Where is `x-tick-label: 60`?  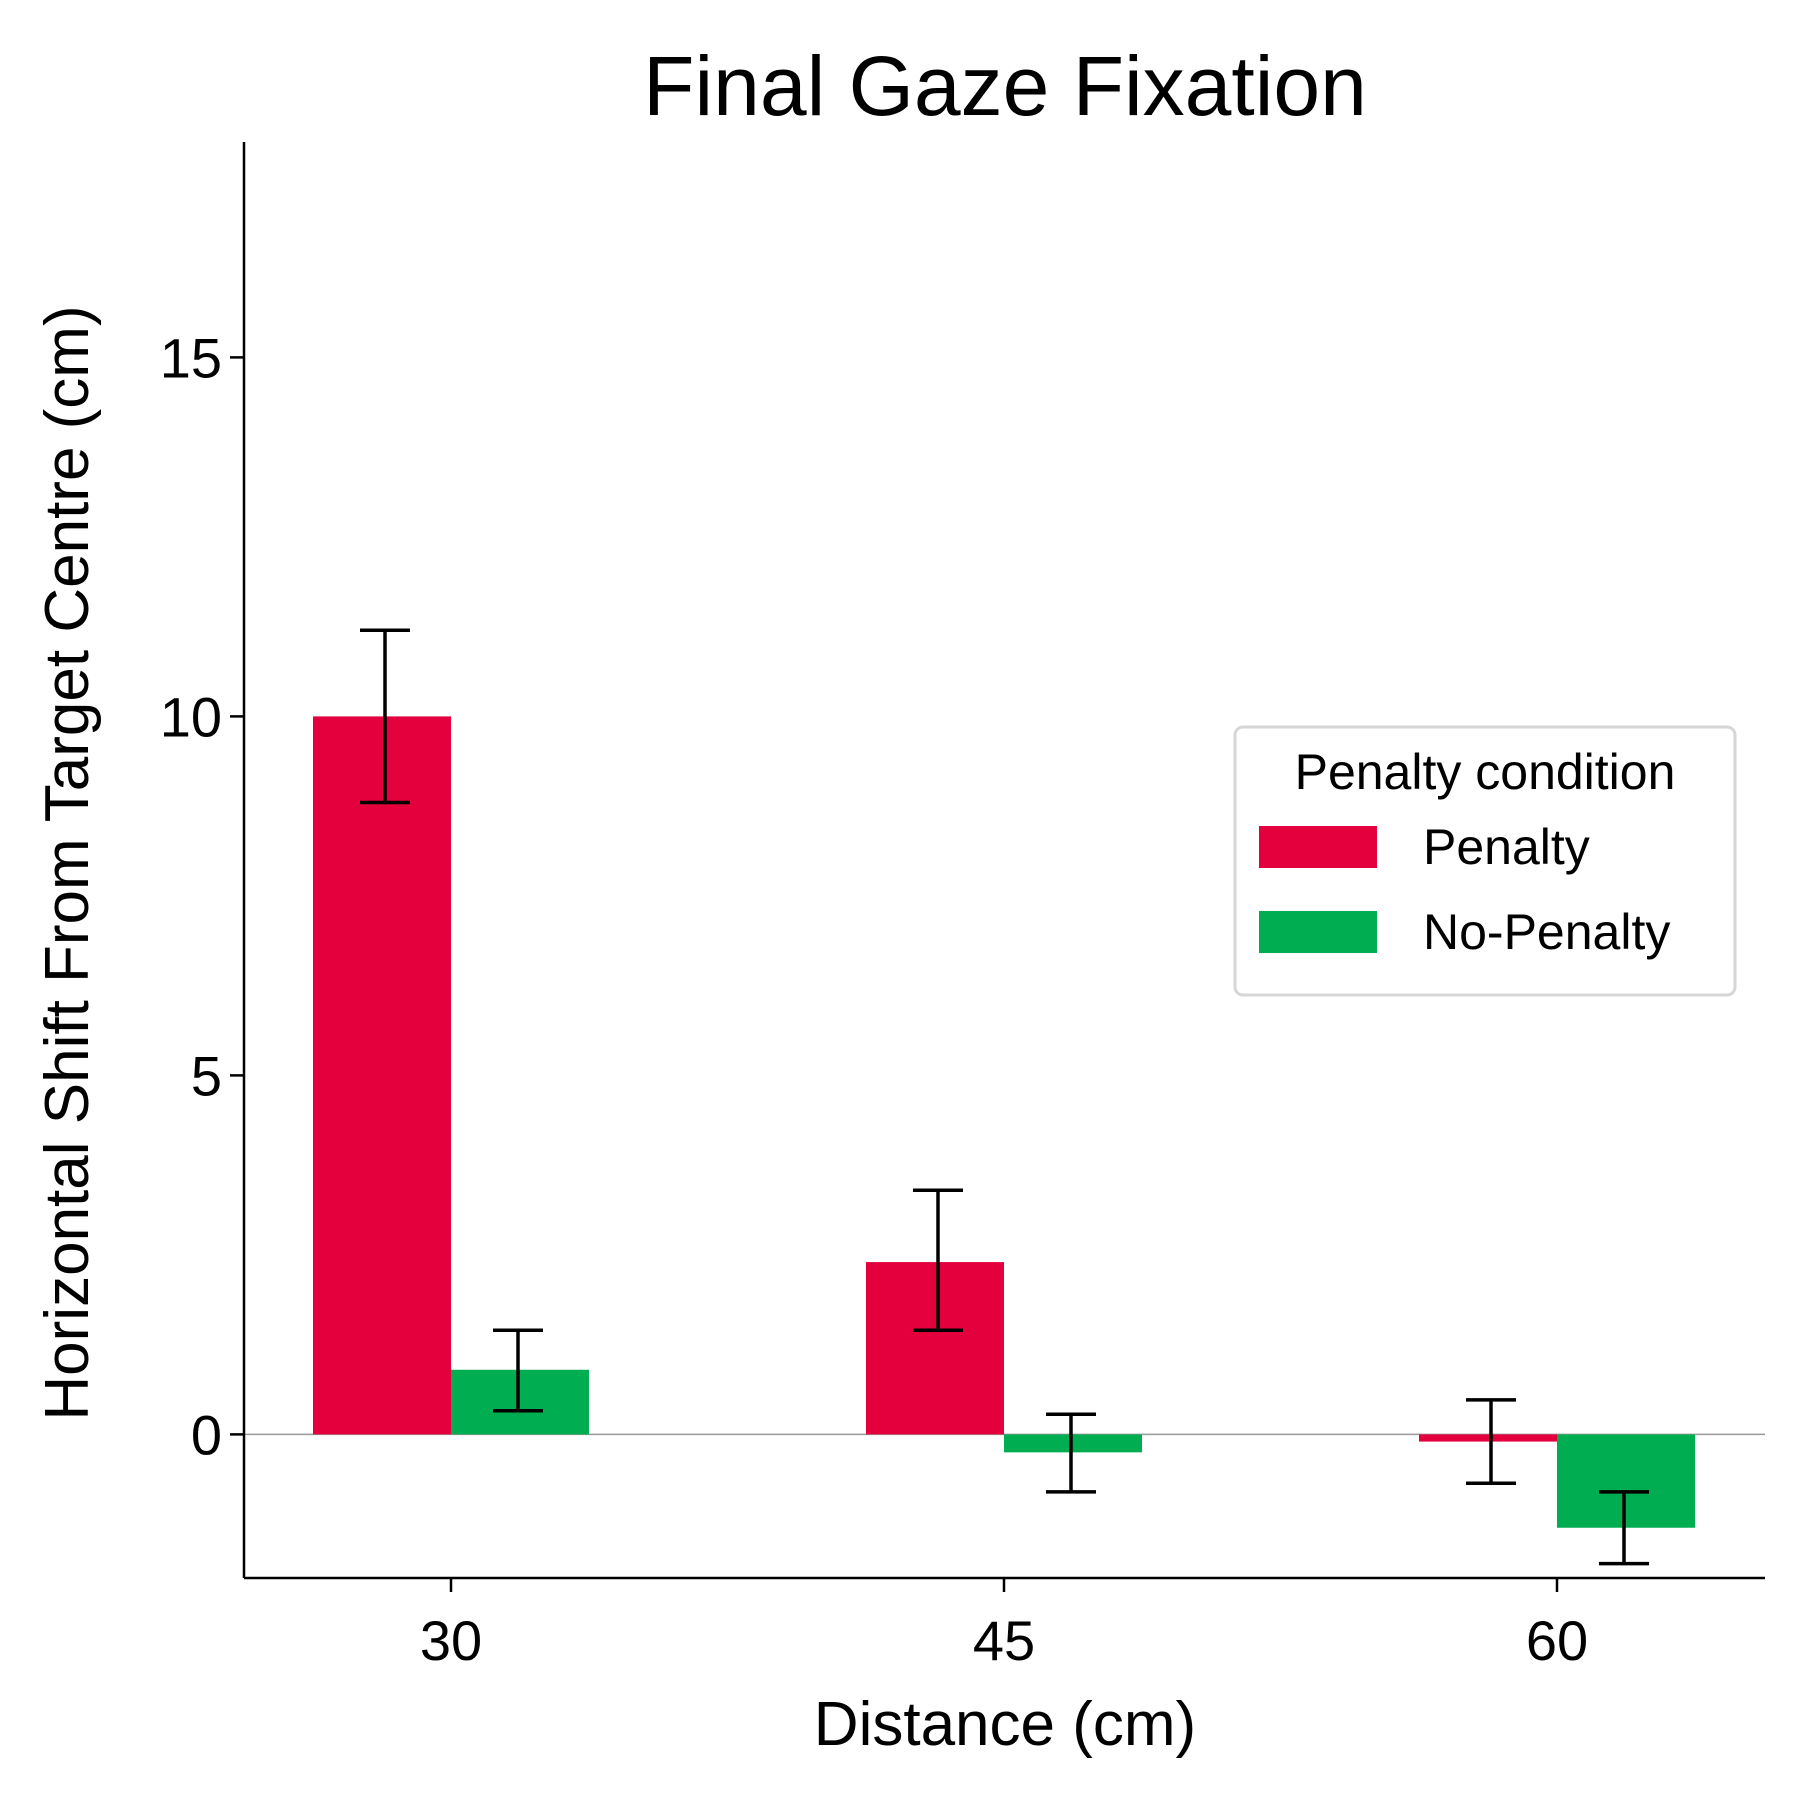
x-tick-label: 60 is located at coordinates (1557, 1640).